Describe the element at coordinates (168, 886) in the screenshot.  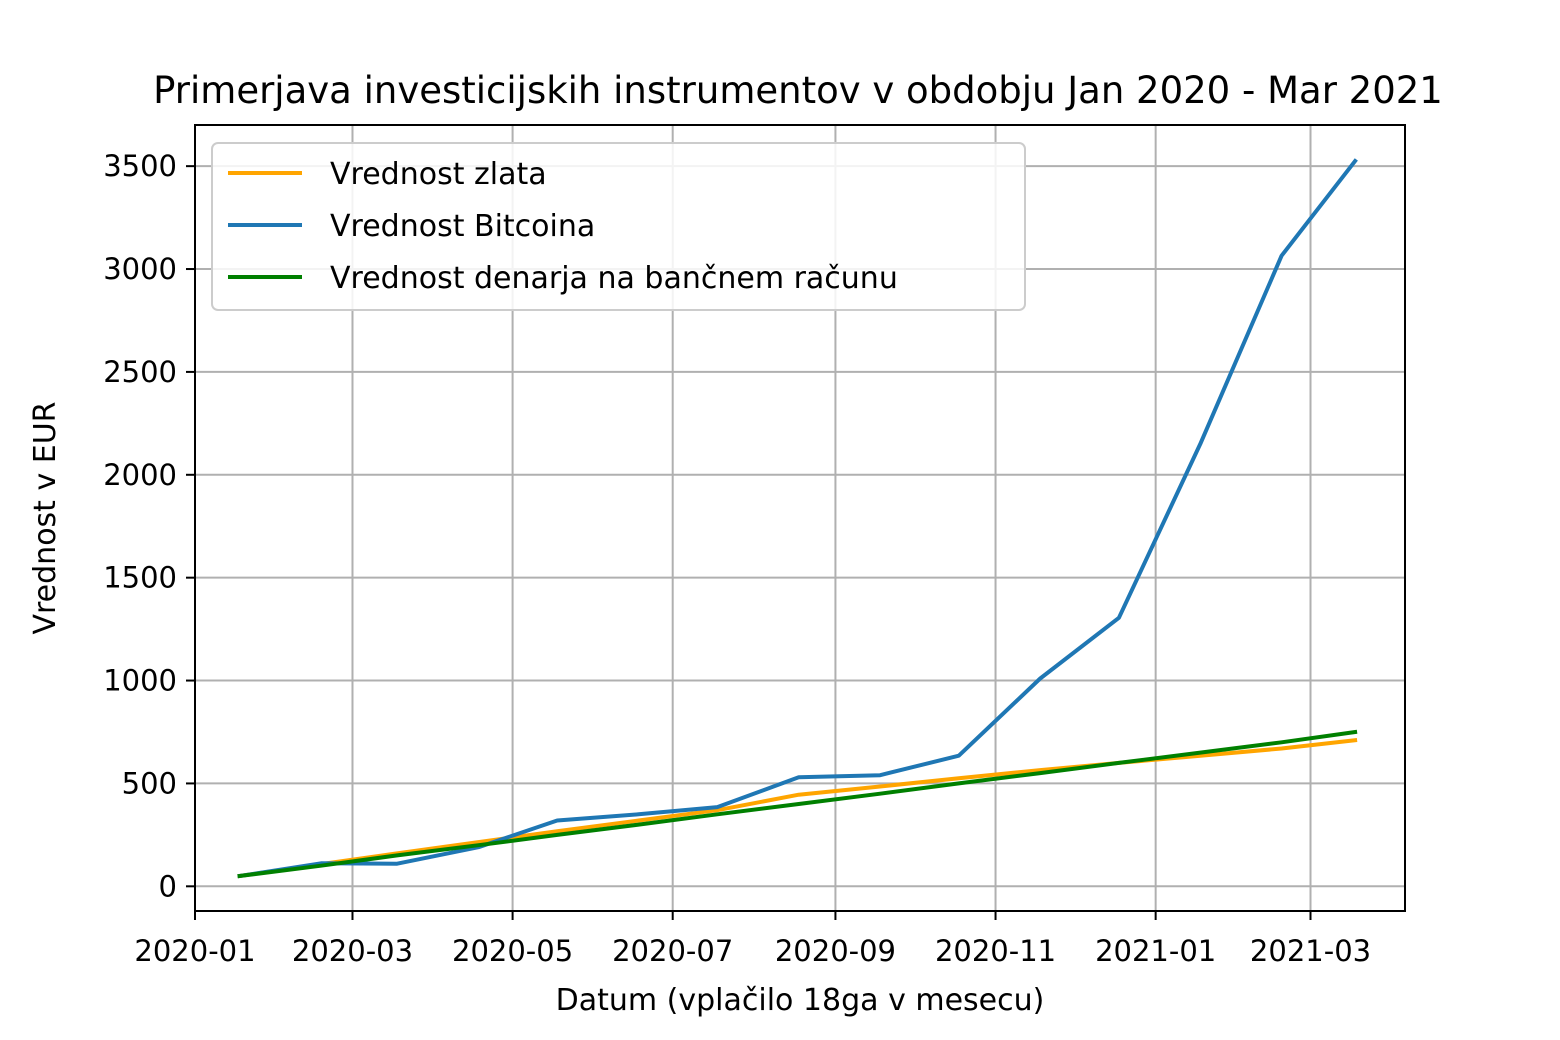
I see `y-tick-label: 0` at that location.